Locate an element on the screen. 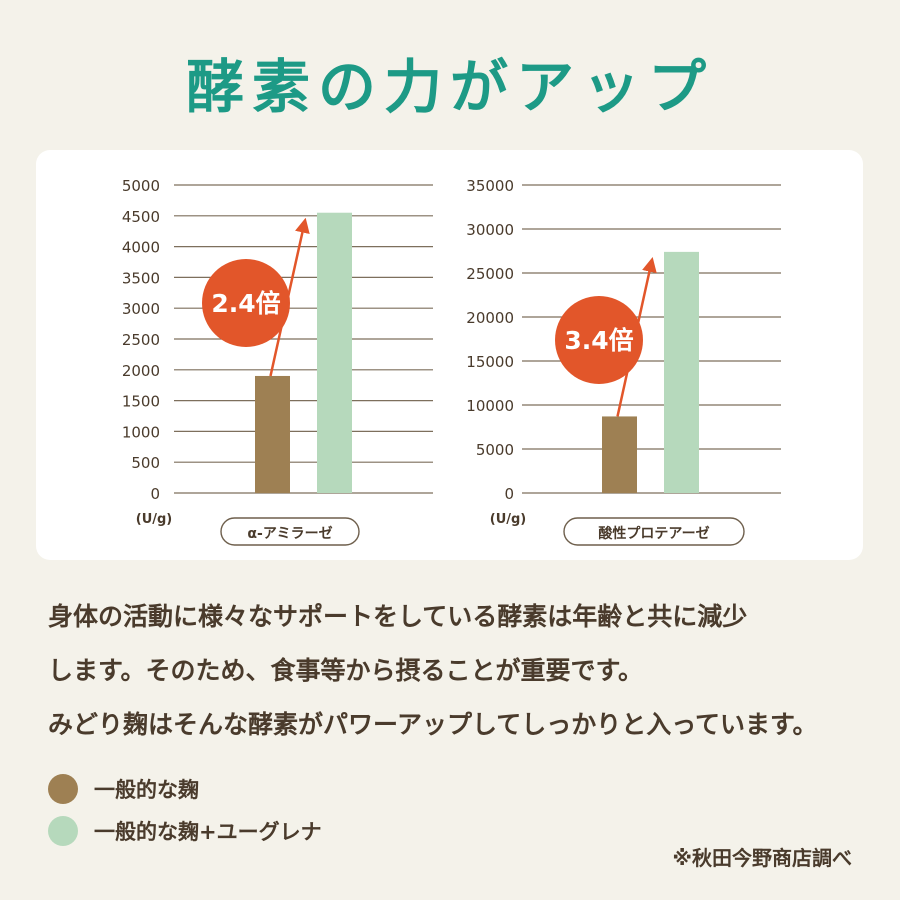  ratio-badge-label: 2.4倍 is located at coordinates (245, 303).